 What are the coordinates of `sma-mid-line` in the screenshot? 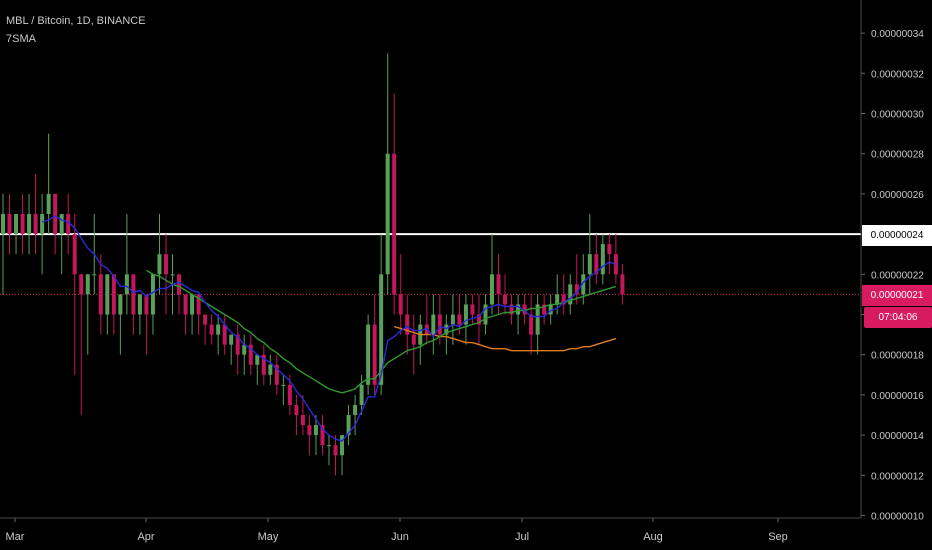 It's located at (381, 331).